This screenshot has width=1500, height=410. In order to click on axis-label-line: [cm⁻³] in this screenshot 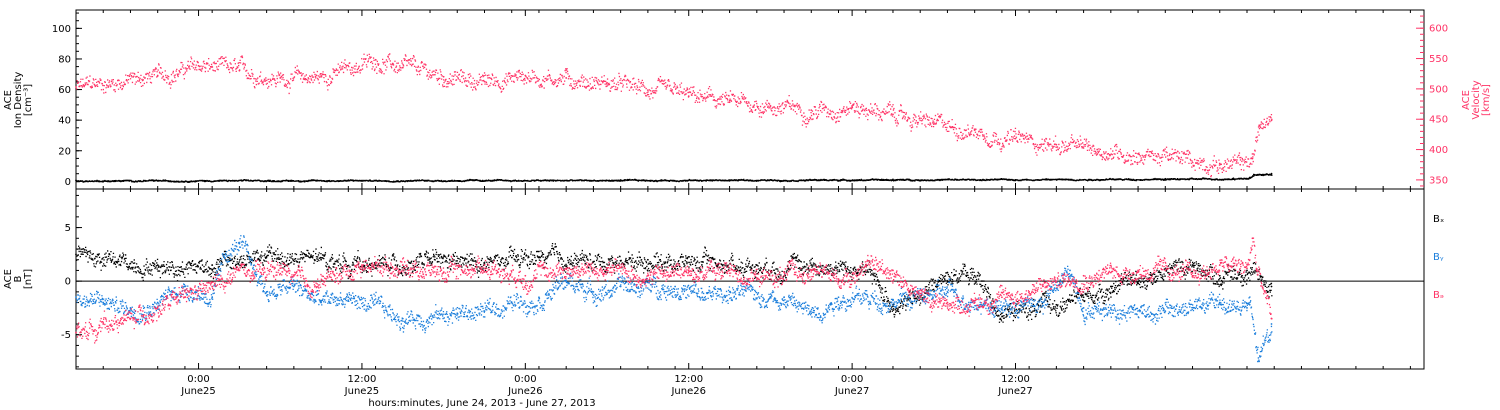, I will do `click(28, 100)`.